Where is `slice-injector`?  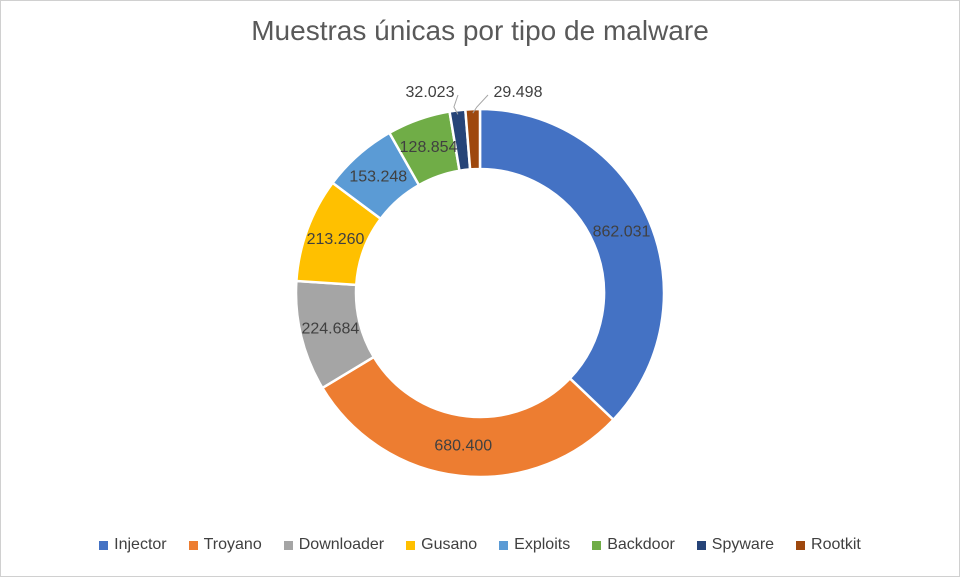
slice-injector is located at coordinates (572, 264).